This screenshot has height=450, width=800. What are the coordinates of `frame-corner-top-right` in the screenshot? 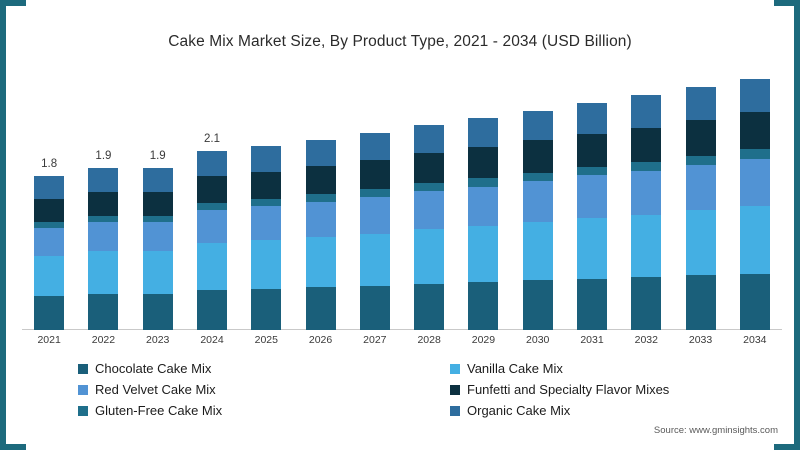 It's located at (787, 3).